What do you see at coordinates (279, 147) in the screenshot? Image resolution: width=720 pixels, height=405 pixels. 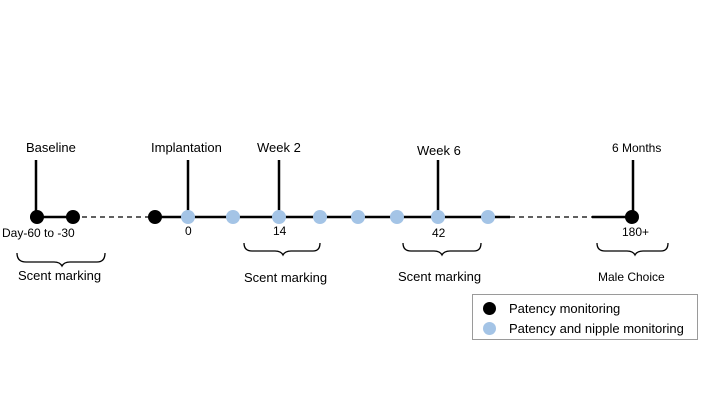 I see `week2-label: Week 2` at bounding box center [279, 147].